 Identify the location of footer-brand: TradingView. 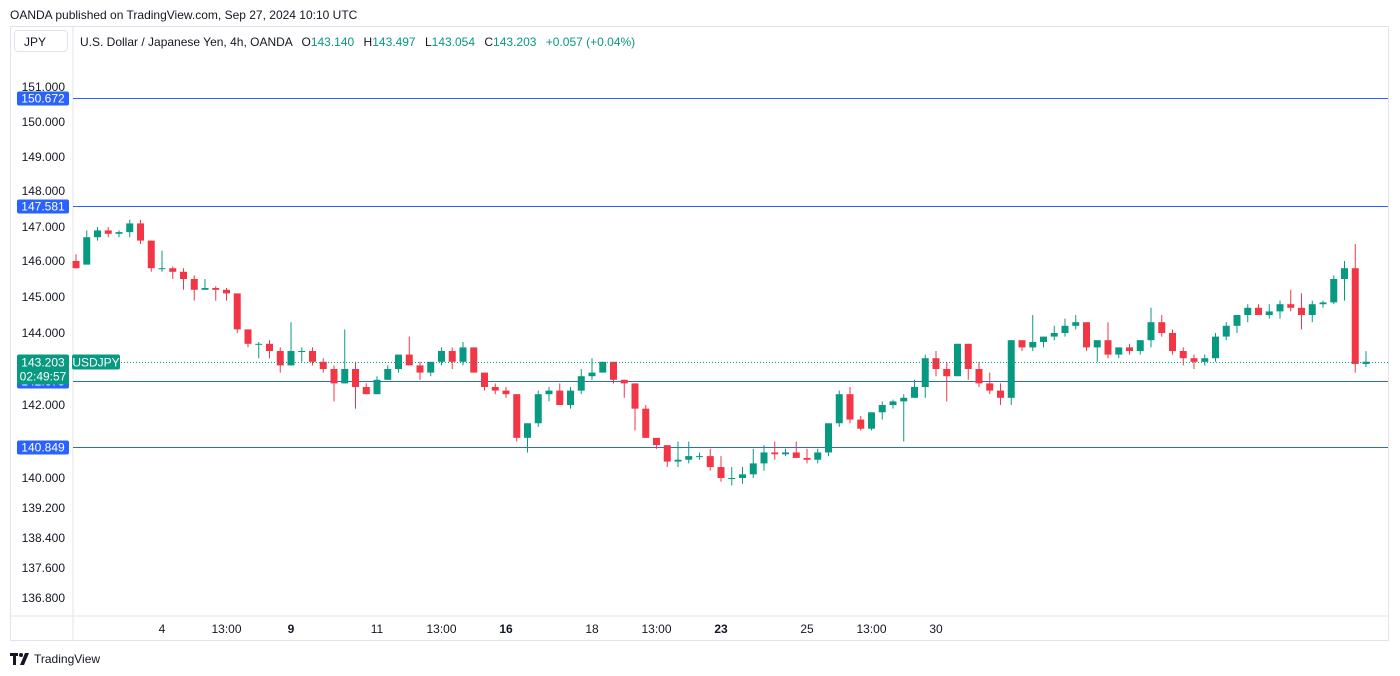
(55, 659).